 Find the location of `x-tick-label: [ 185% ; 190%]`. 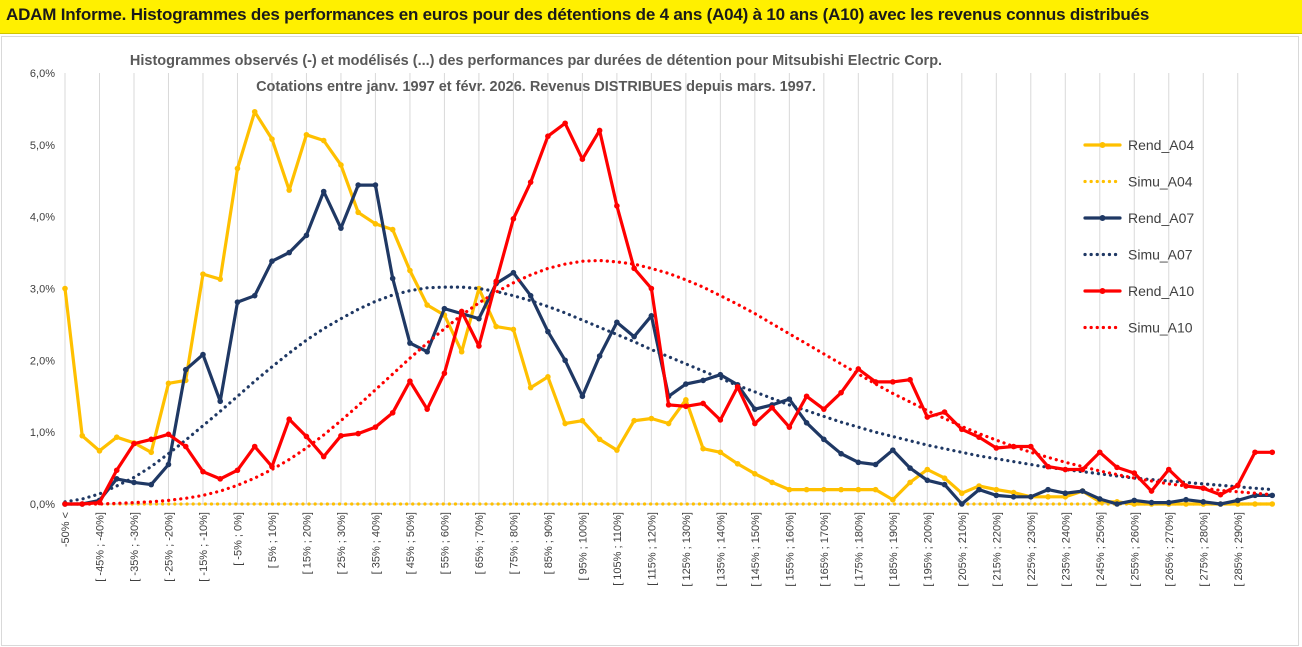

x-tick-label: [ 185% ; 190%] is located at coordinates (894, 549).